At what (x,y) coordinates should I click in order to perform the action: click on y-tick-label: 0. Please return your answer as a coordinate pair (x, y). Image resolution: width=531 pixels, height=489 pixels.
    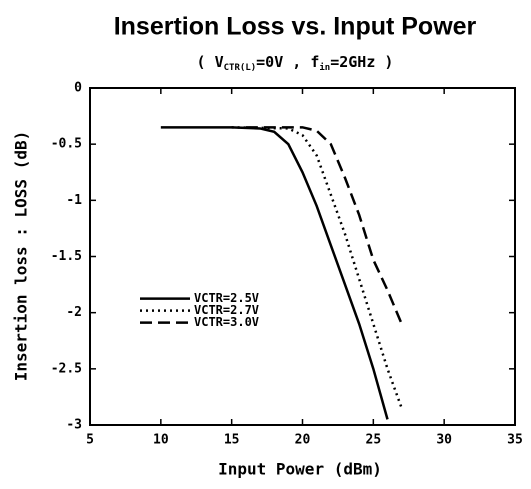
    Looking at the image, I should click on (78, 88).